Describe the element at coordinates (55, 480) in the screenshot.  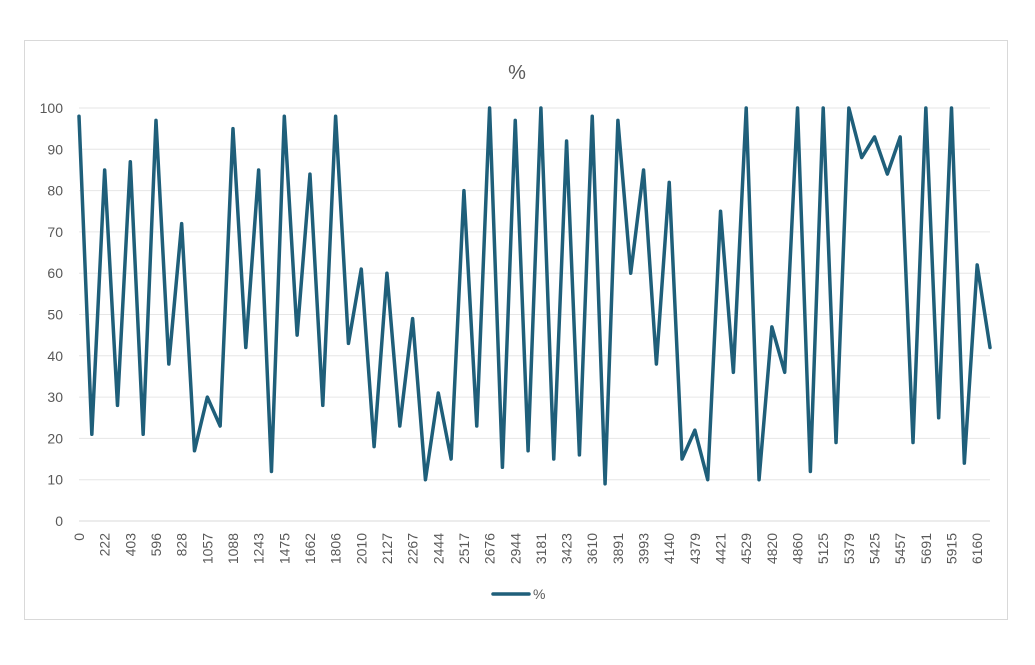
I see `y-tick-label: 10` at that location.